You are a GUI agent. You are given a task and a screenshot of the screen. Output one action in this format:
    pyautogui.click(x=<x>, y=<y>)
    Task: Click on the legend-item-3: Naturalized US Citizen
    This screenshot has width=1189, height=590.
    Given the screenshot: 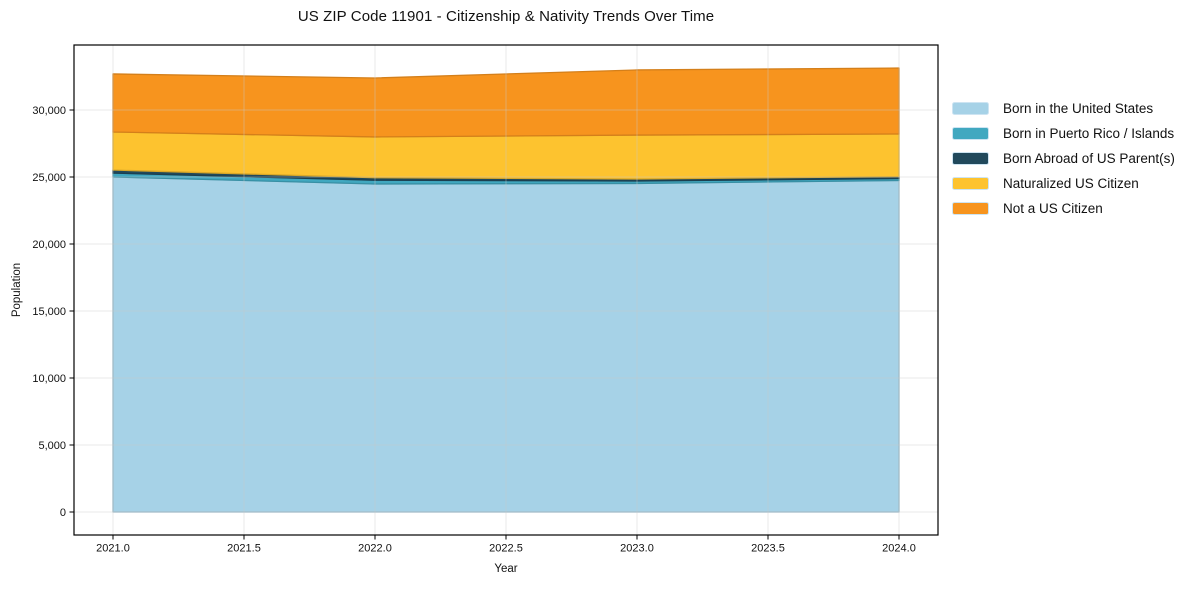 What is the action you would take?
    pyautogui.click(x=1063, y=183)
    